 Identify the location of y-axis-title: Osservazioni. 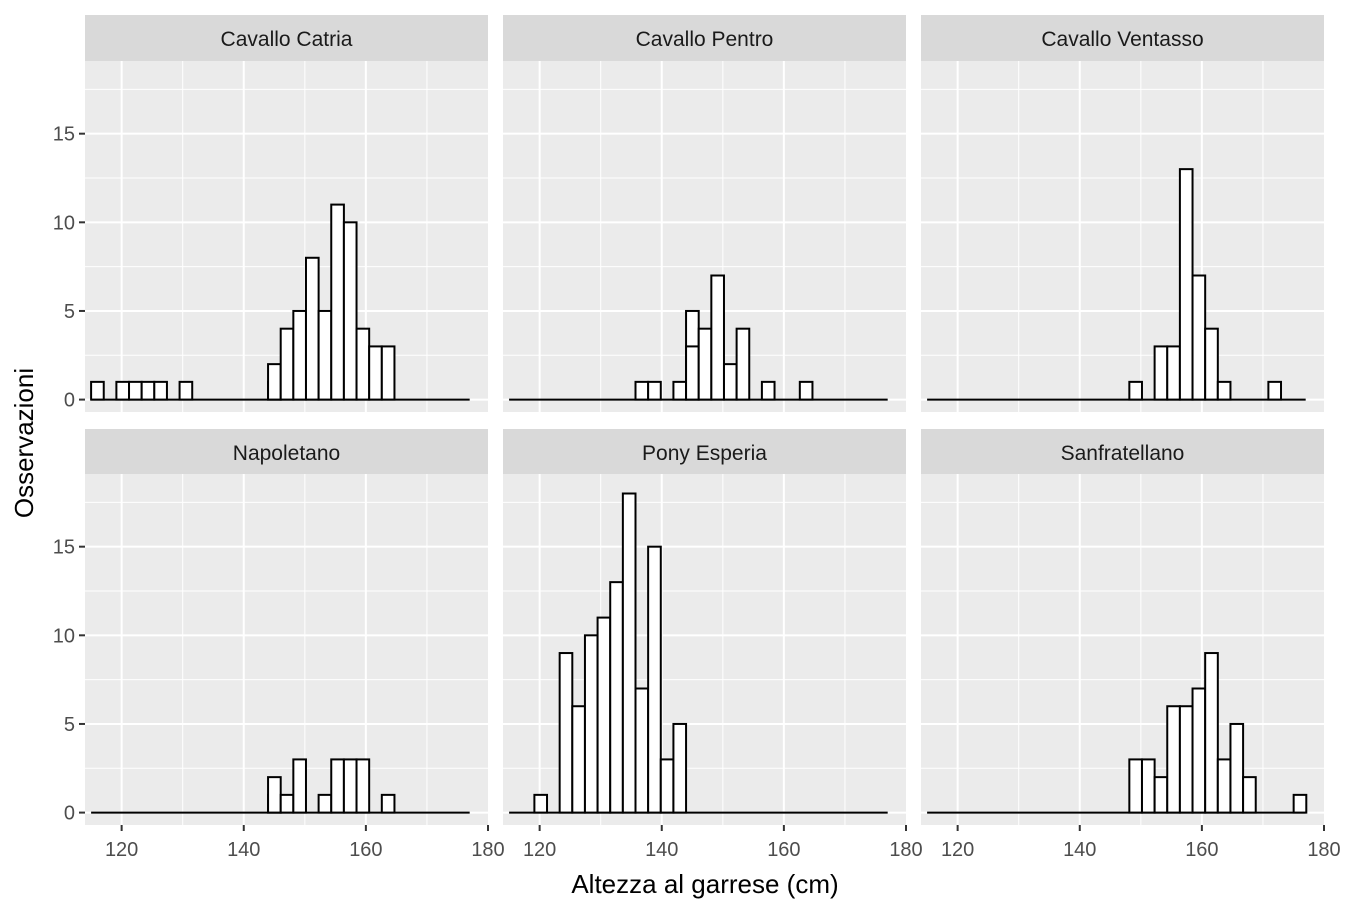
(24, 443).